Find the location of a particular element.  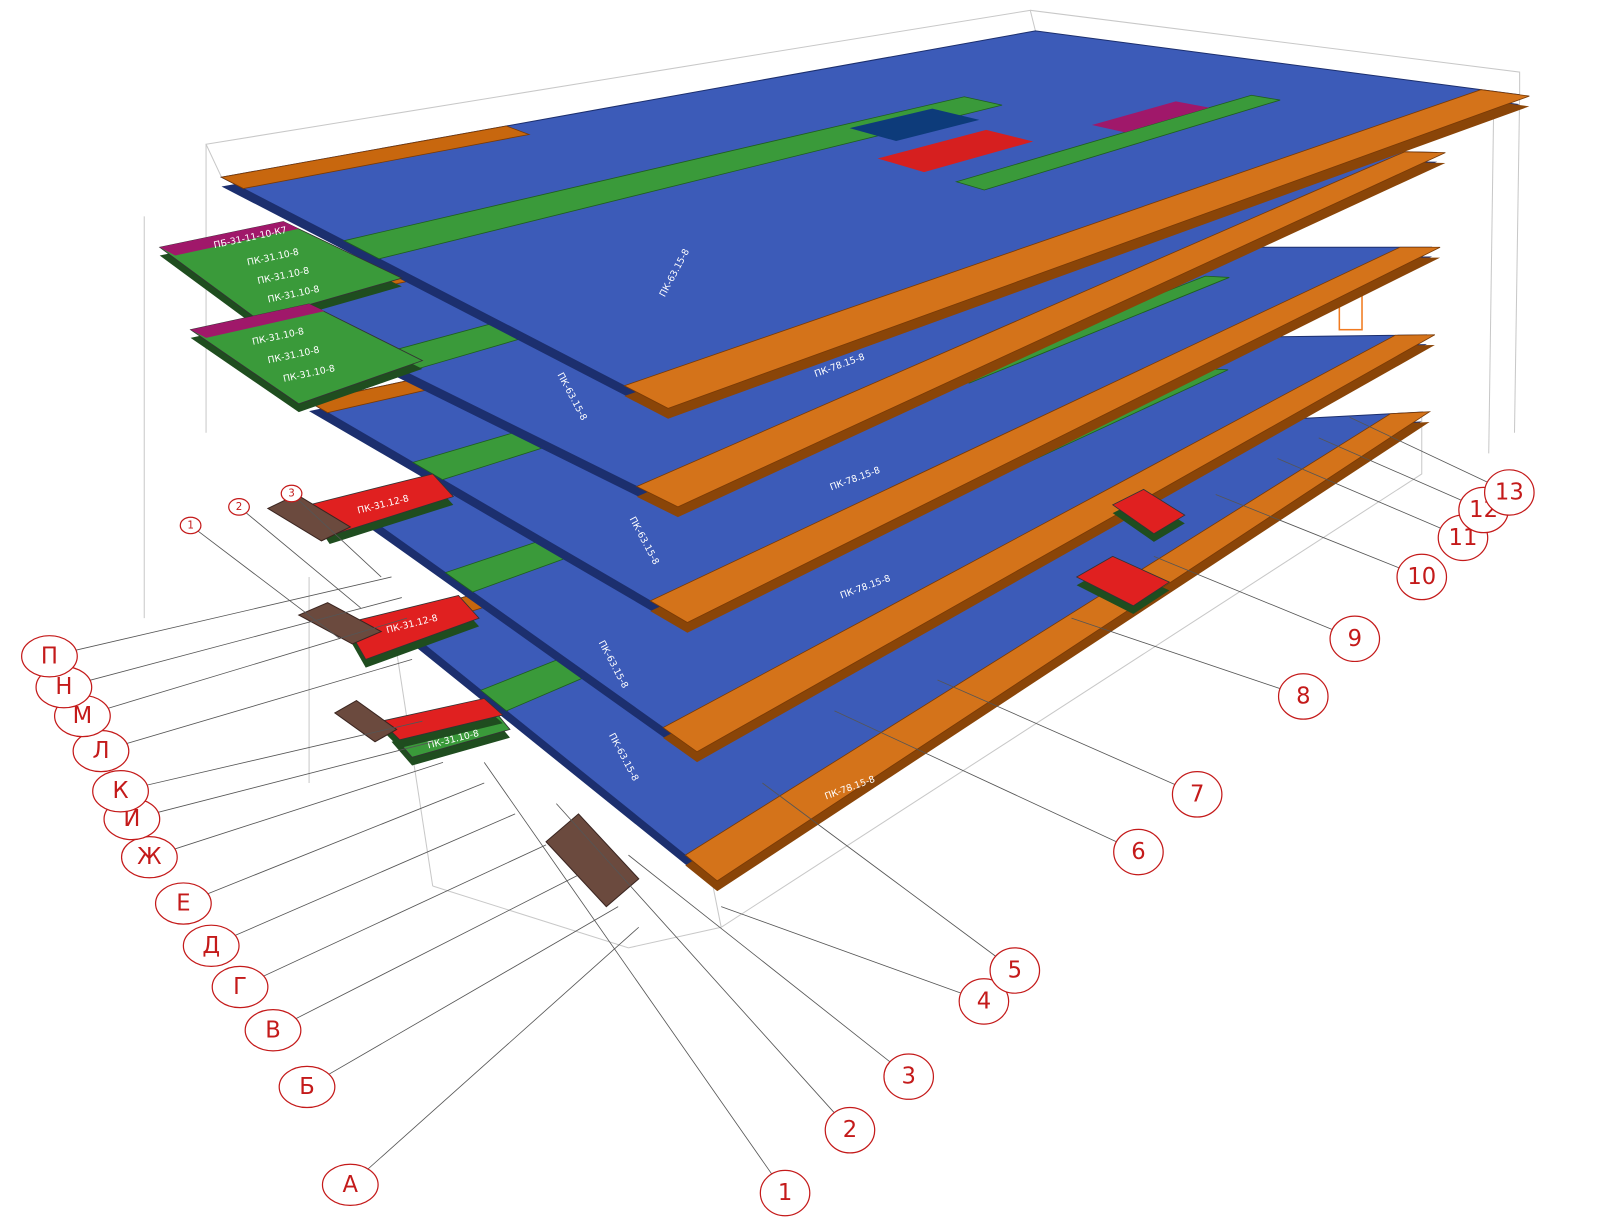

axis-label: А is located at coordinates (351, 1185).